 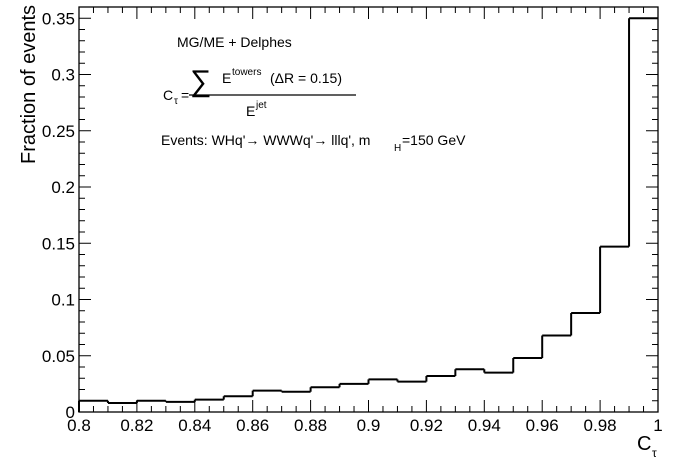 I want to click on events-process-label: Events: WHq'→ WWWq'→ lllq', m, so click(x=265, y=140).